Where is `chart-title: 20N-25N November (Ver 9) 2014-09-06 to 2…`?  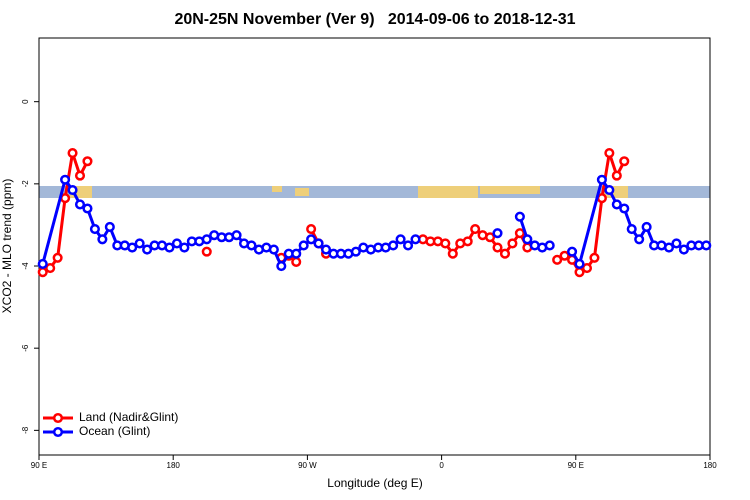 chart-title: 20N-25N November (Ver 9) 2014-09-06 to 2… is located at coordinates (374, 19).